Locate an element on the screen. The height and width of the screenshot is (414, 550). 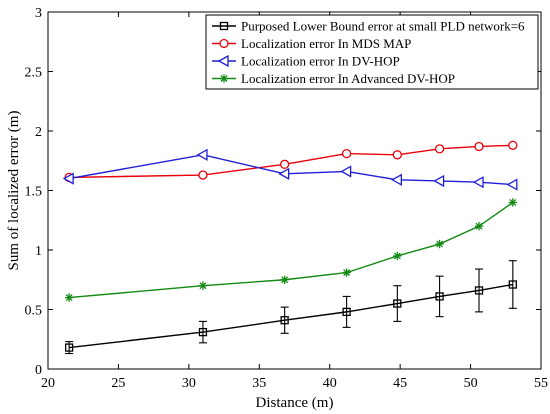
x-axis-title: Distance (m) is located at coordinates (295, 403).